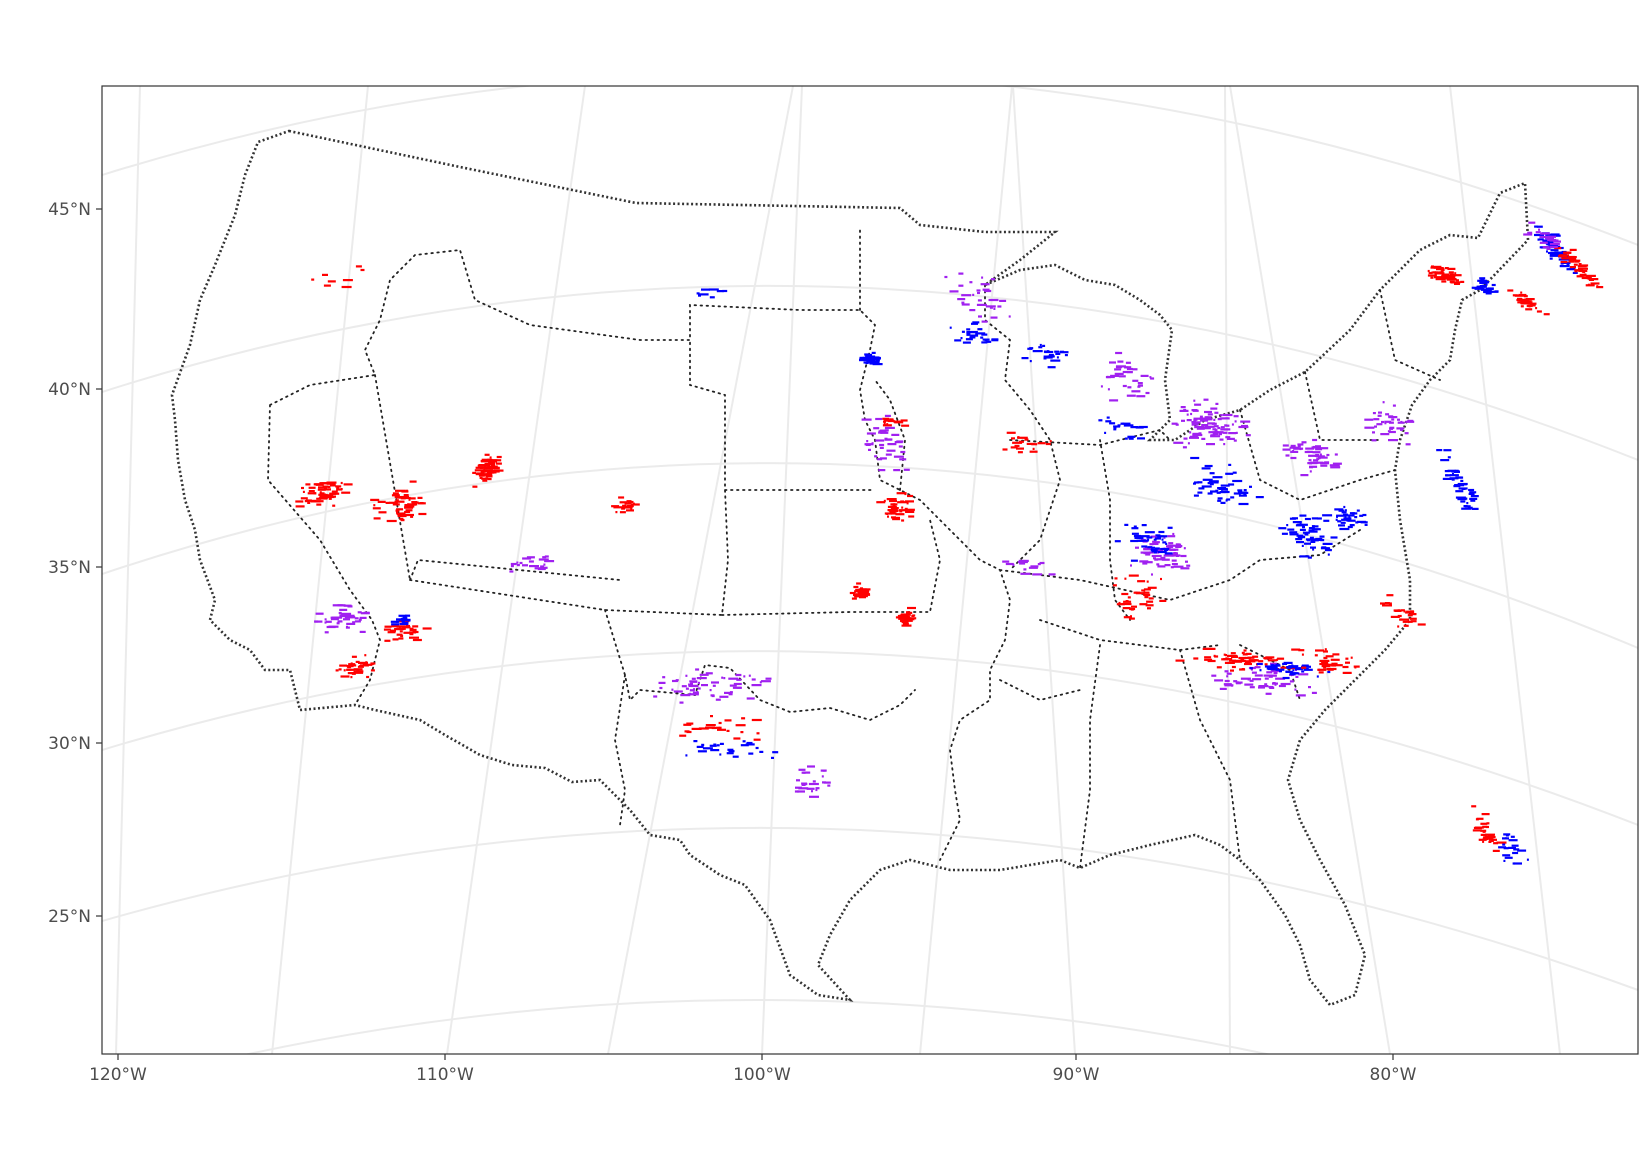  Describe the element at coordinates (870, 166) in the screenshot. I see `parallel-45n` at that location.